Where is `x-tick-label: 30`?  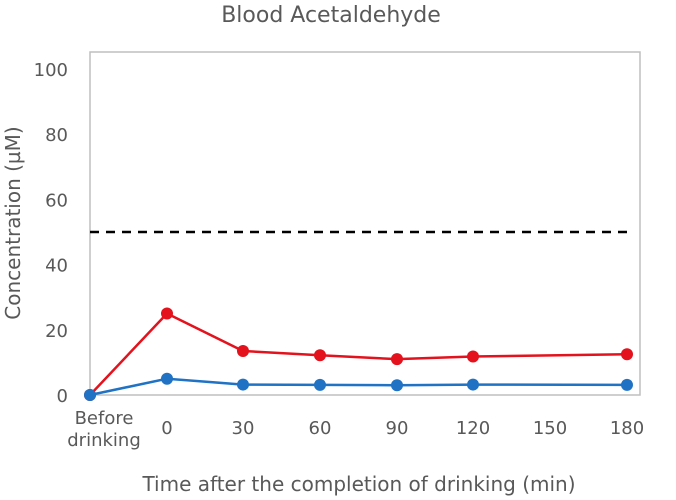
x-tick-label: 30 is located at coordinates (243, 428).